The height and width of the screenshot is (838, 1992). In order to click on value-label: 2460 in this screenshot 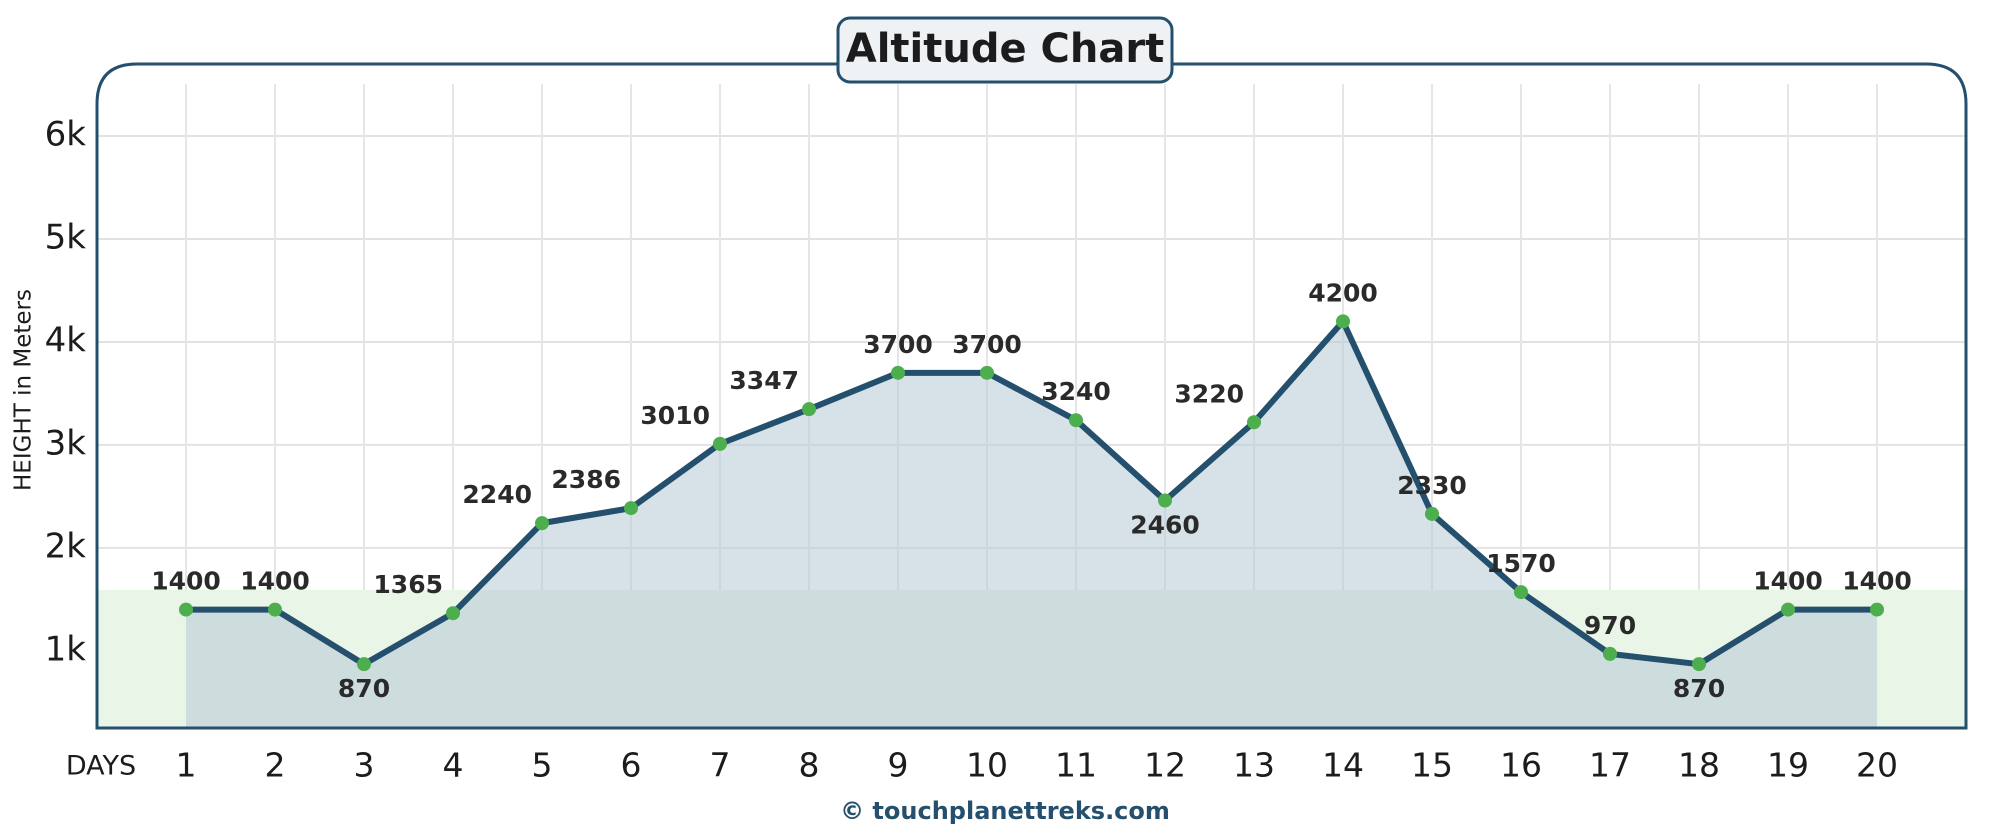, I will do `click(1165, 524)`.